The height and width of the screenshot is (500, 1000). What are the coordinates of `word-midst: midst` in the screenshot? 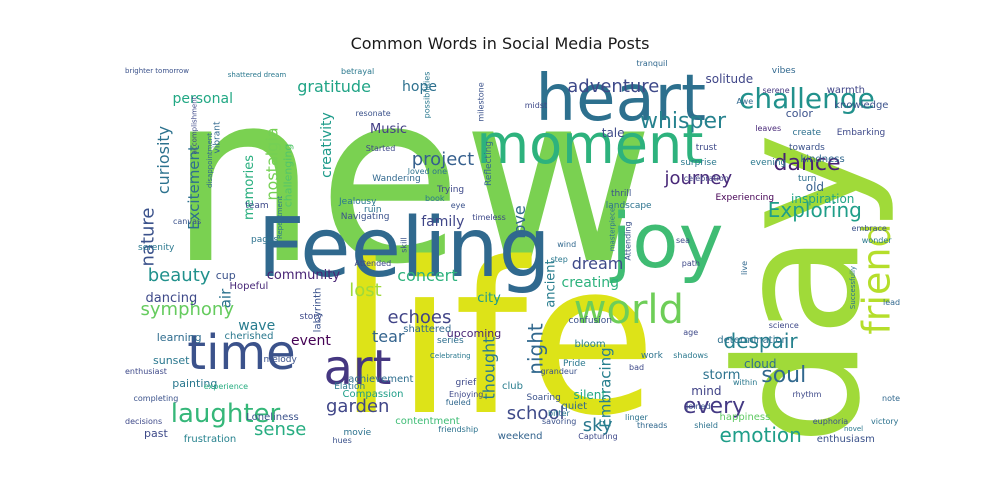 It's located at (536, 106).